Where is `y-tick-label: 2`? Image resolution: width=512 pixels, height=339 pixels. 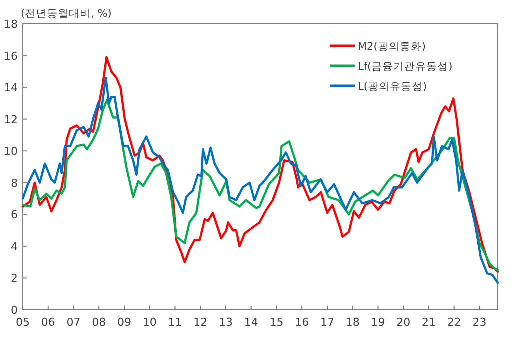
y-tick-label: 2 is located at coordinates (14, 279).